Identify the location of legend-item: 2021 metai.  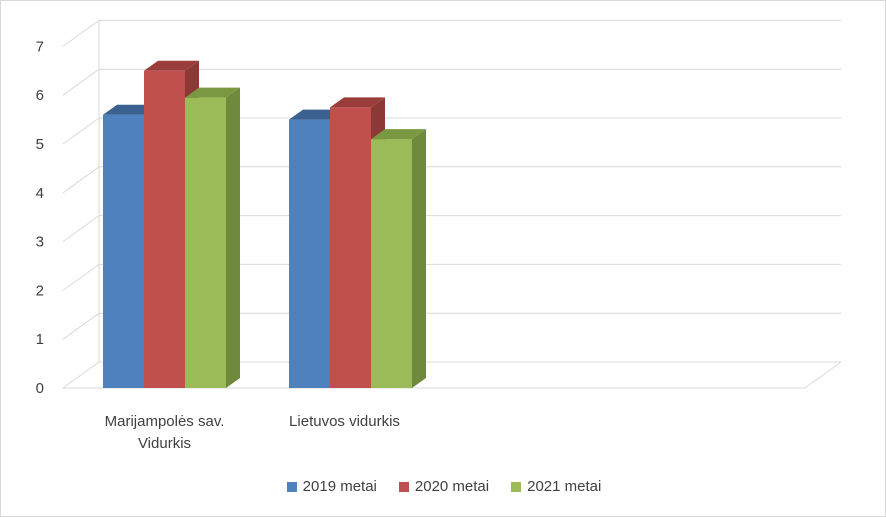
(556, 486).